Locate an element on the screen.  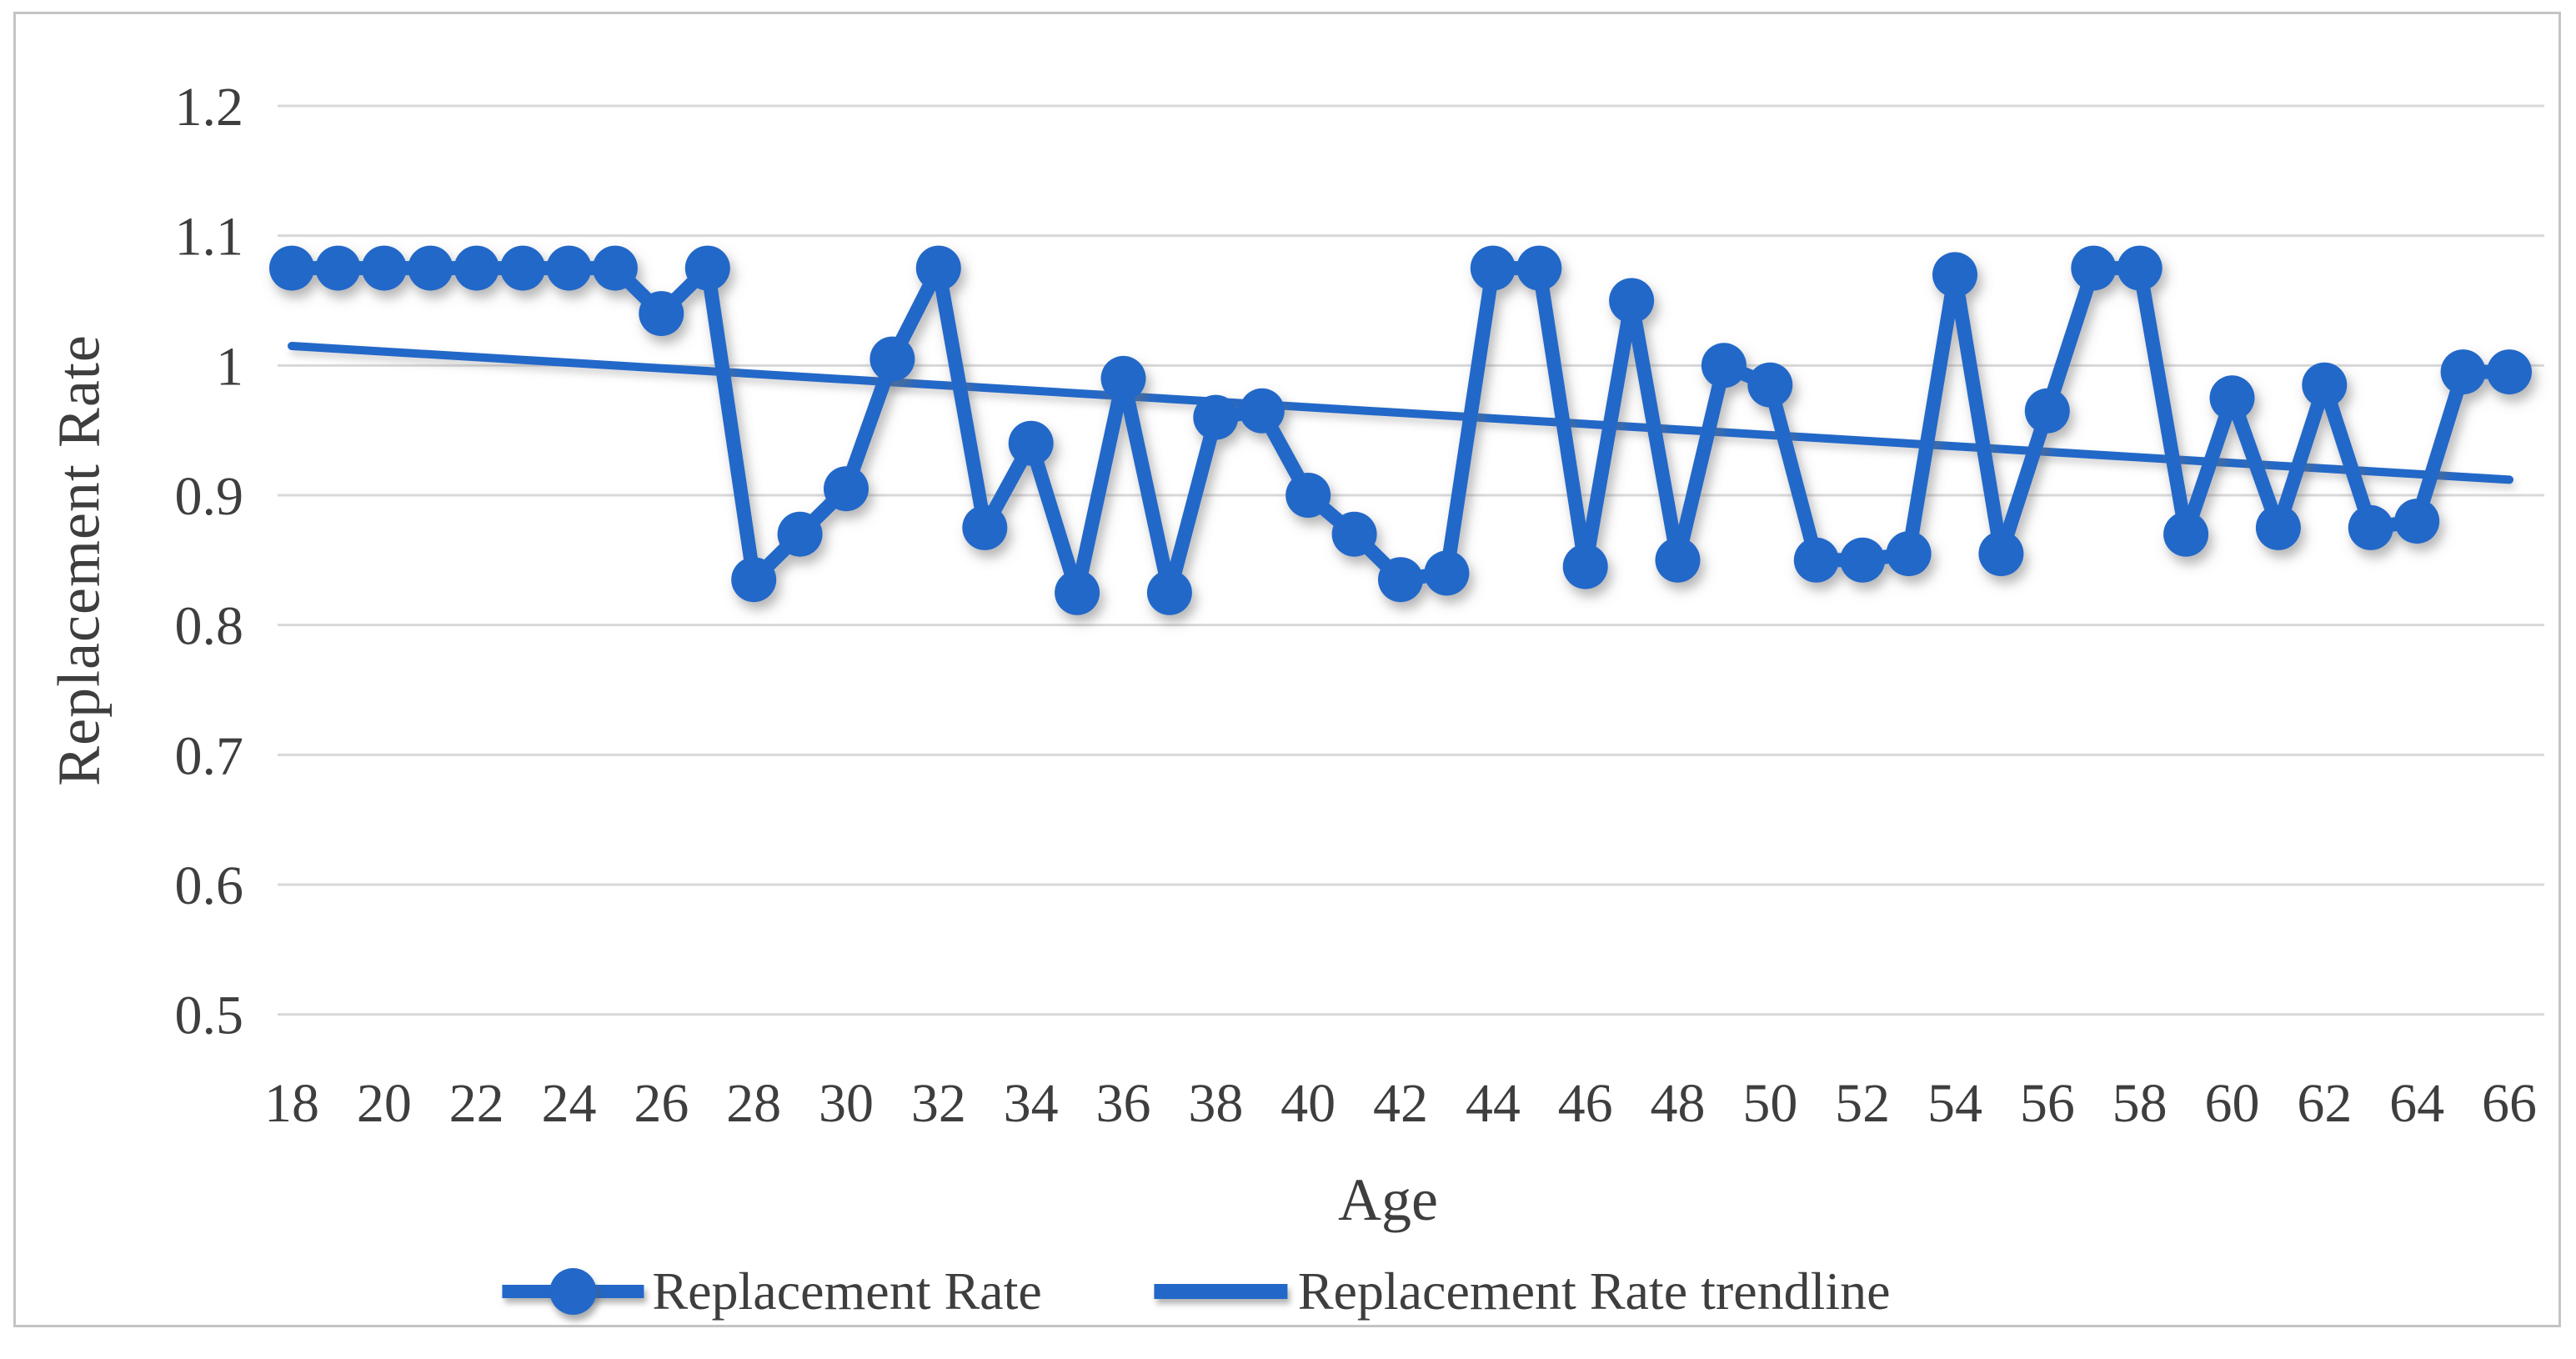
x-tick-label: 42 is located at coordinates (1400, 1103).